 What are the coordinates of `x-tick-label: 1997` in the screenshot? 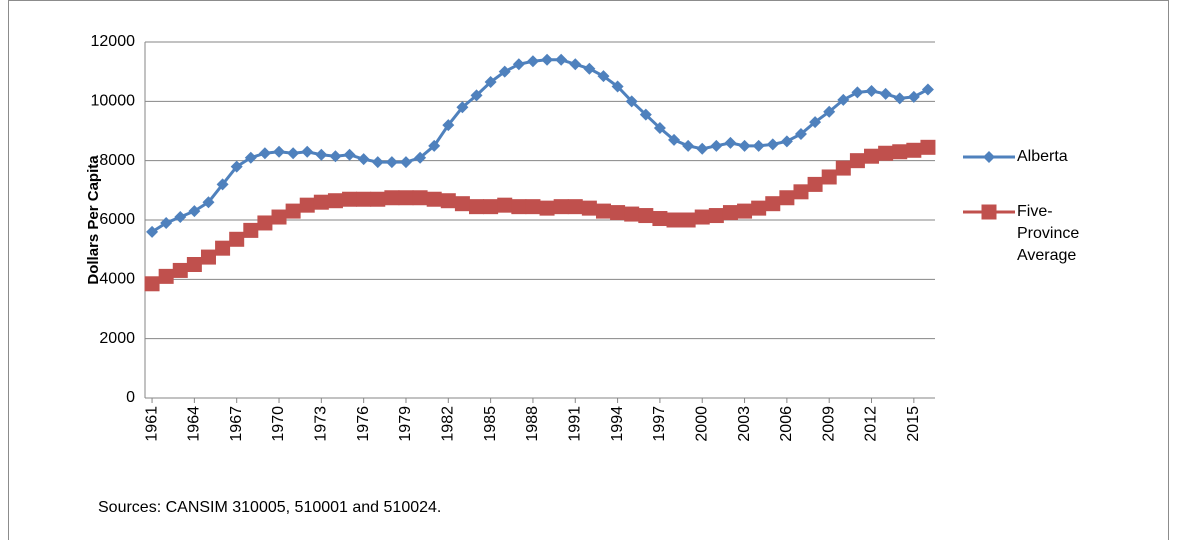 It's located at (659, 424).